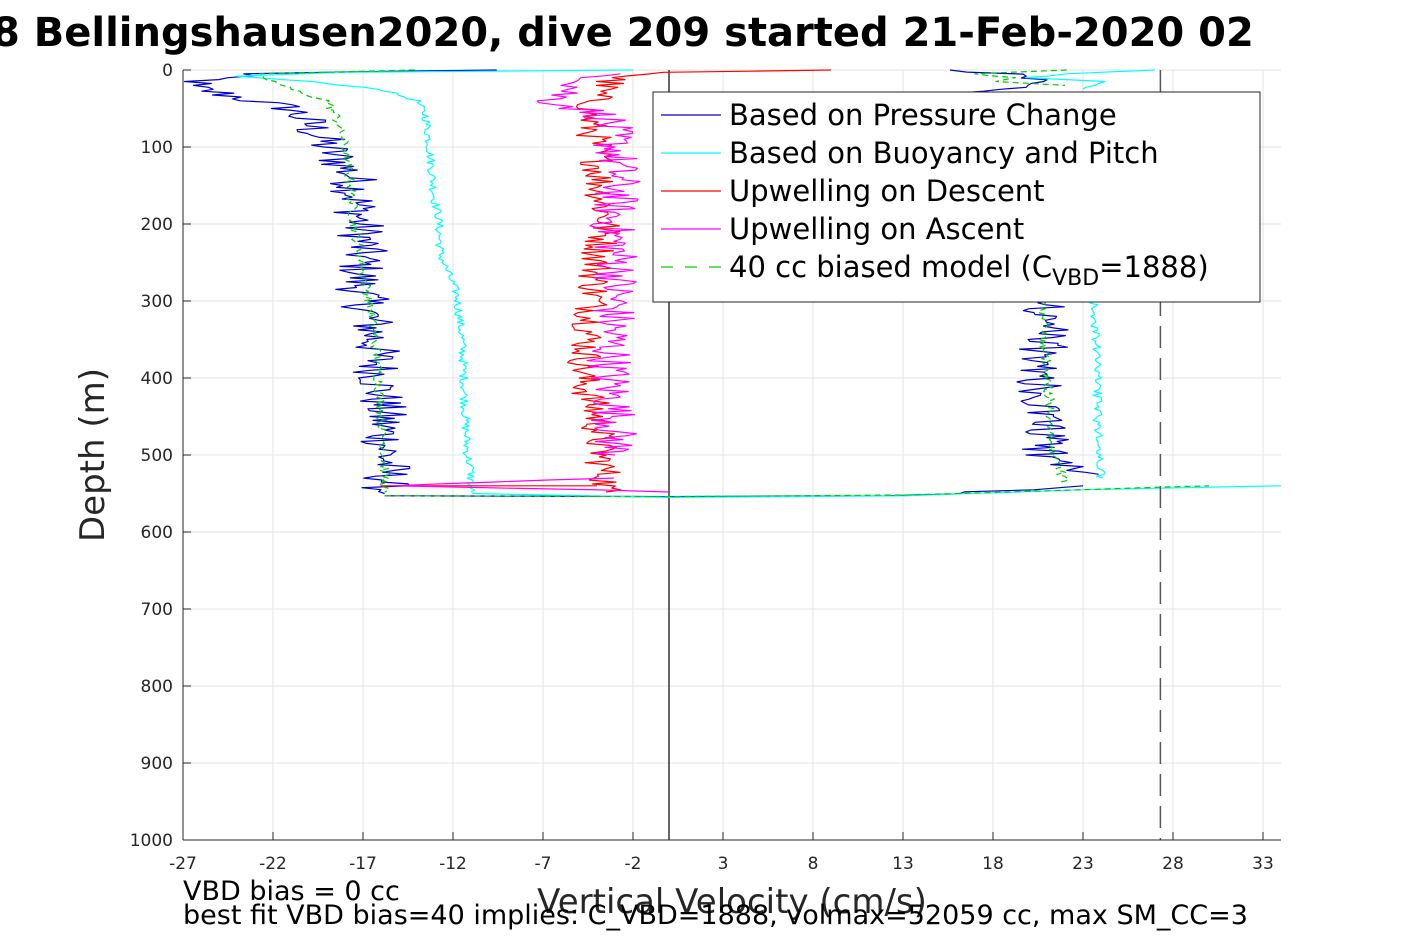 The image size is (1417, 945). I want to click on x-tick-label: -27, so click(183, 864).